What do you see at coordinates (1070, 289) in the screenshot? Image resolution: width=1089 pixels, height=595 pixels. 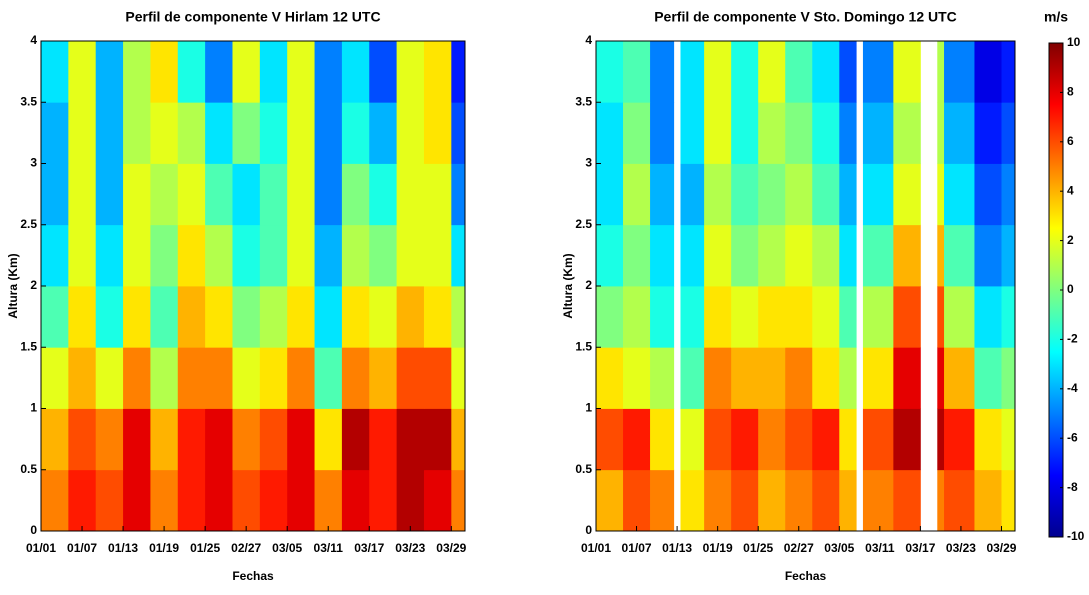 I see `colorbar-tick-label: 0` at bounding box center [1070, 289].